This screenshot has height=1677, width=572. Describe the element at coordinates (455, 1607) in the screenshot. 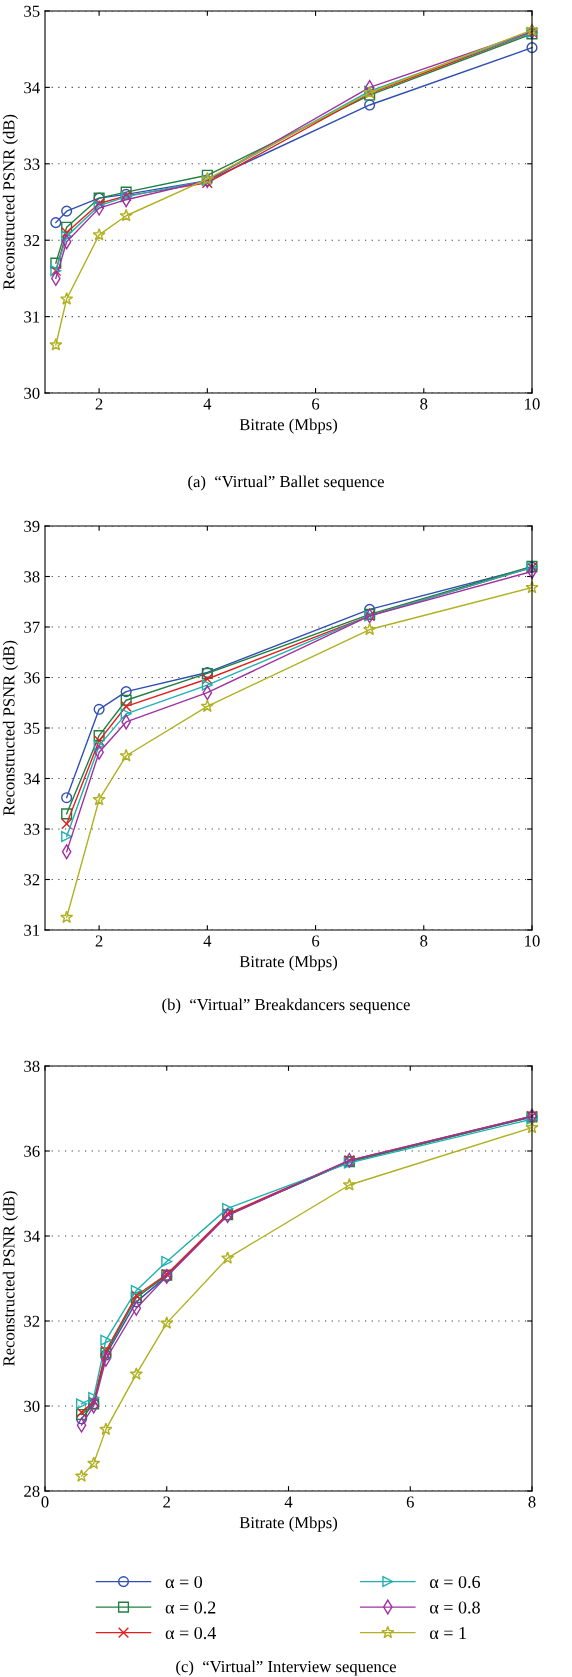

I see `legend-label: α = 0.8` at that location.